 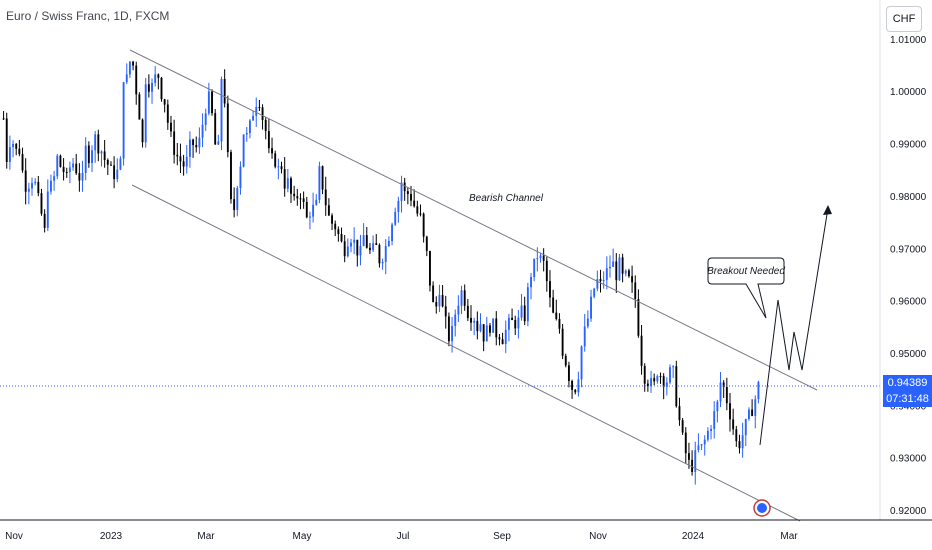 What do you see at coordinates (904, 19) in the screenshot?
I see `currency-button: CHF` at bounding box center [904, 19].